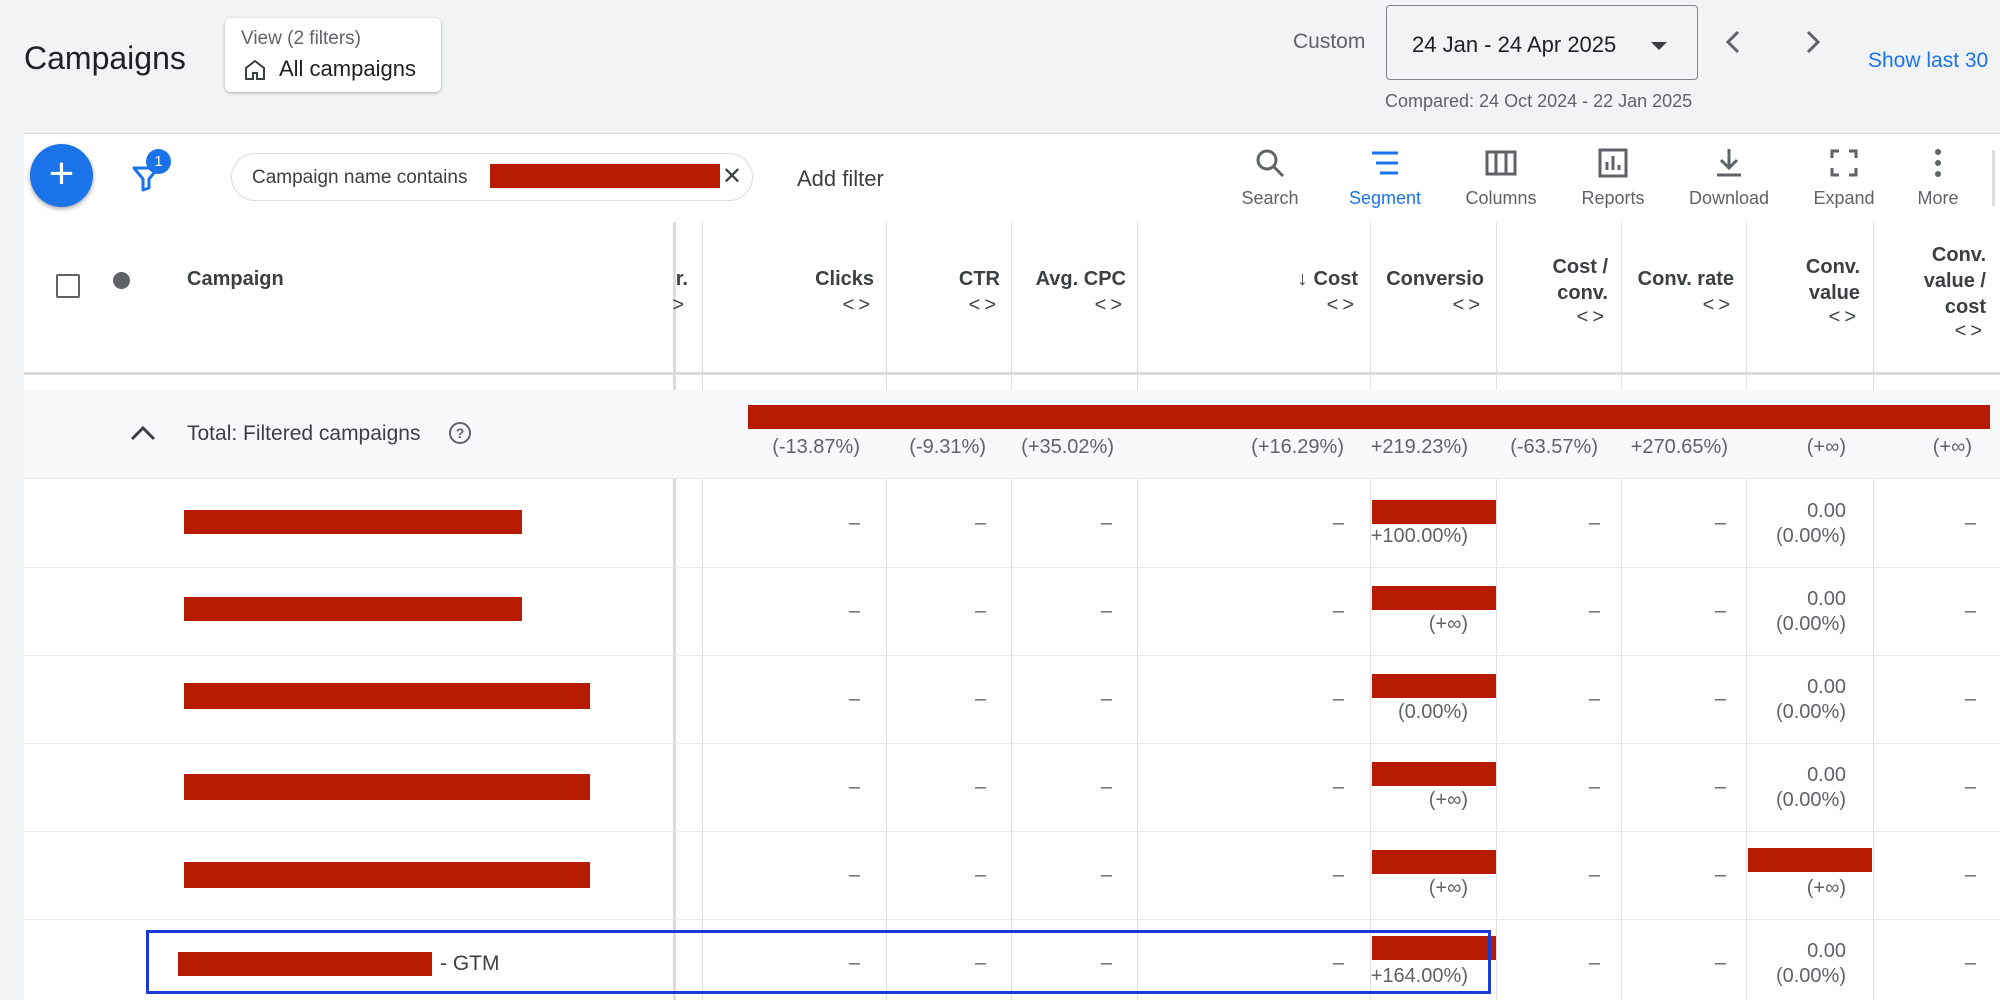 Image resolution: width=2000 pixels, height=1000 pixels. I want to click on comparison-range: Compared: 24 Oct 2024 - 22 Jan 2025, so click(1539, 101).